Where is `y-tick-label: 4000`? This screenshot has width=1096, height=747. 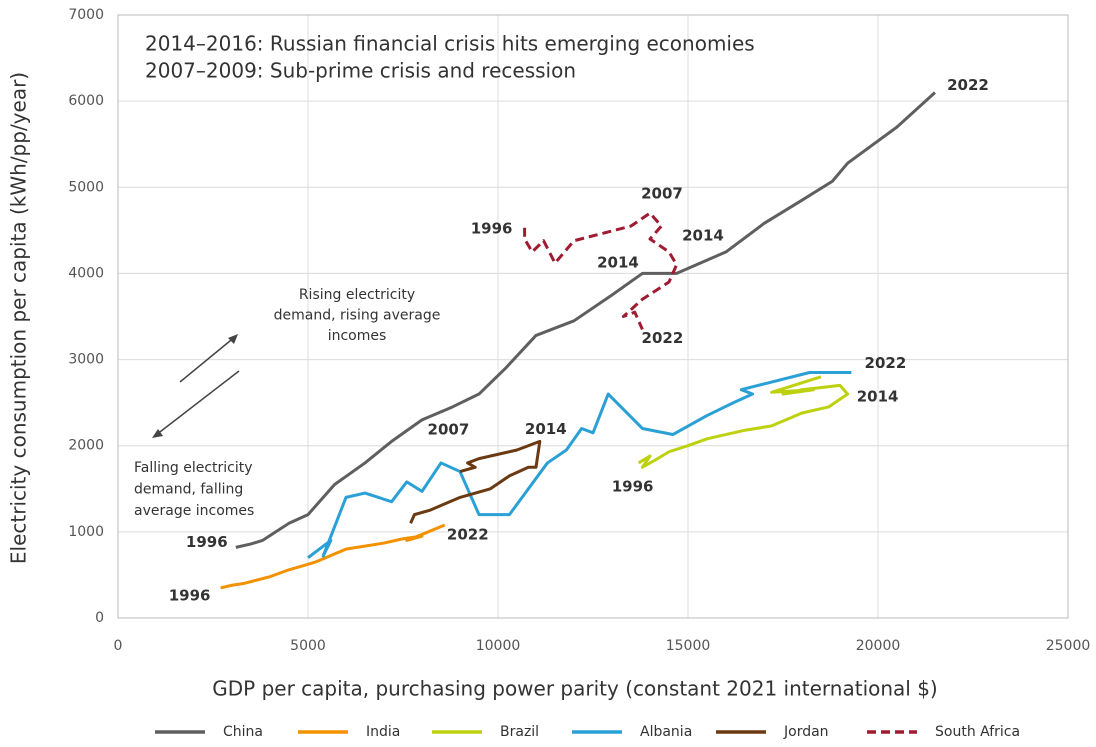
y-tick-label: 4000 is located at coordinates (86, 273).